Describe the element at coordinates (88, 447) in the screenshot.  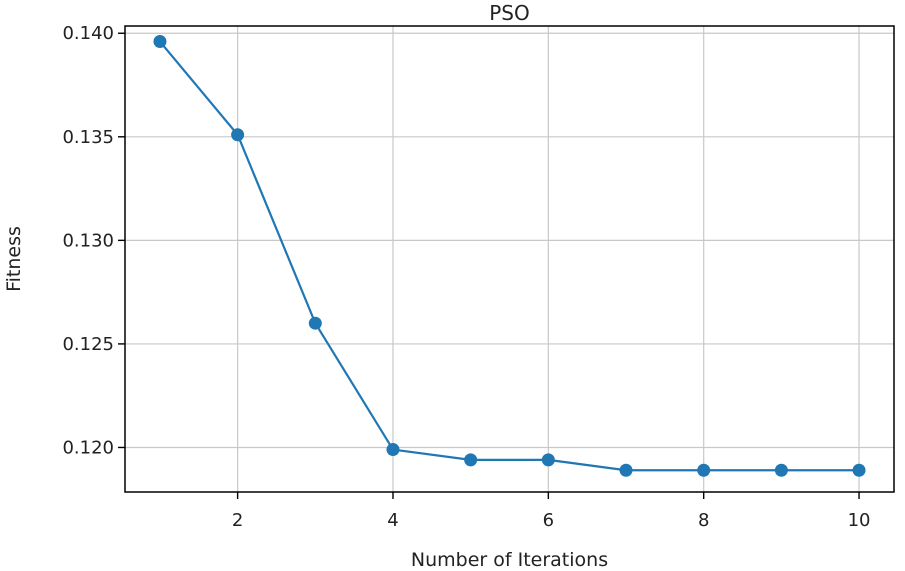
I see `y-tick-label: 0.120` at that location.